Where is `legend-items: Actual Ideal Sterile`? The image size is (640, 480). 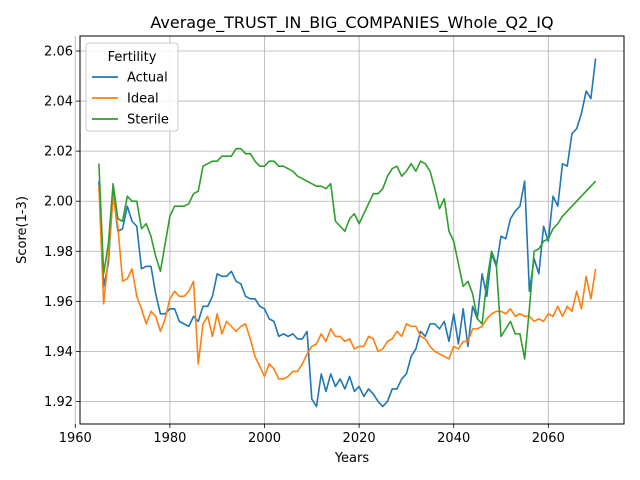
legend-items: Actual Ideal Sterile is located at coordinates (130, 99).